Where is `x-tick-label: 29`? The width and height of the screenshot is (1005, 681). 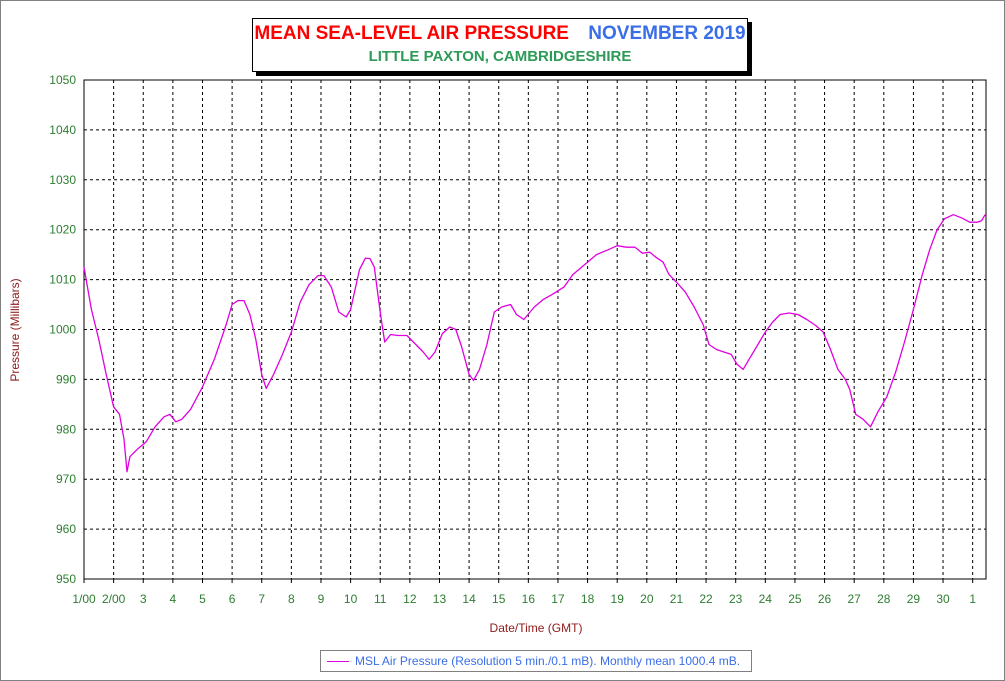 x-tick-label: 29 is located at coordinates (914, 599).